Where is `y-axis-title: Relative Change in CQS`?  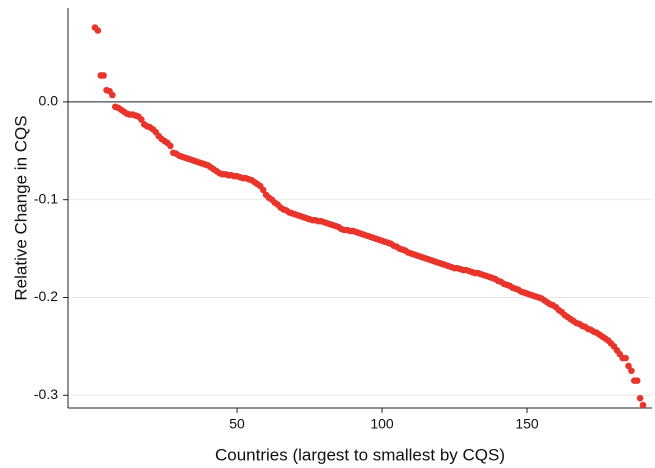
y-axis-title: Relative Change in CQS is located at coordinates (20, 207).